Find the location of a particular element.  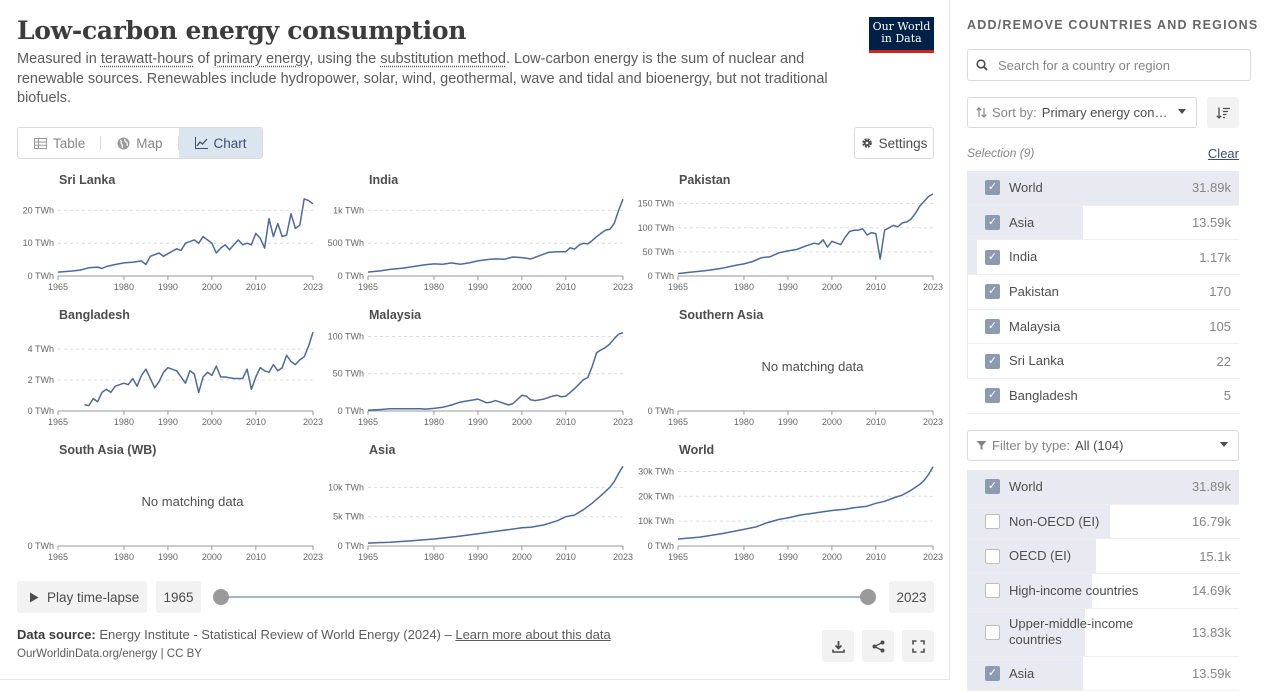

filter-dropdown: Filter by type: All (104) is located at coordinates (1103, 445).